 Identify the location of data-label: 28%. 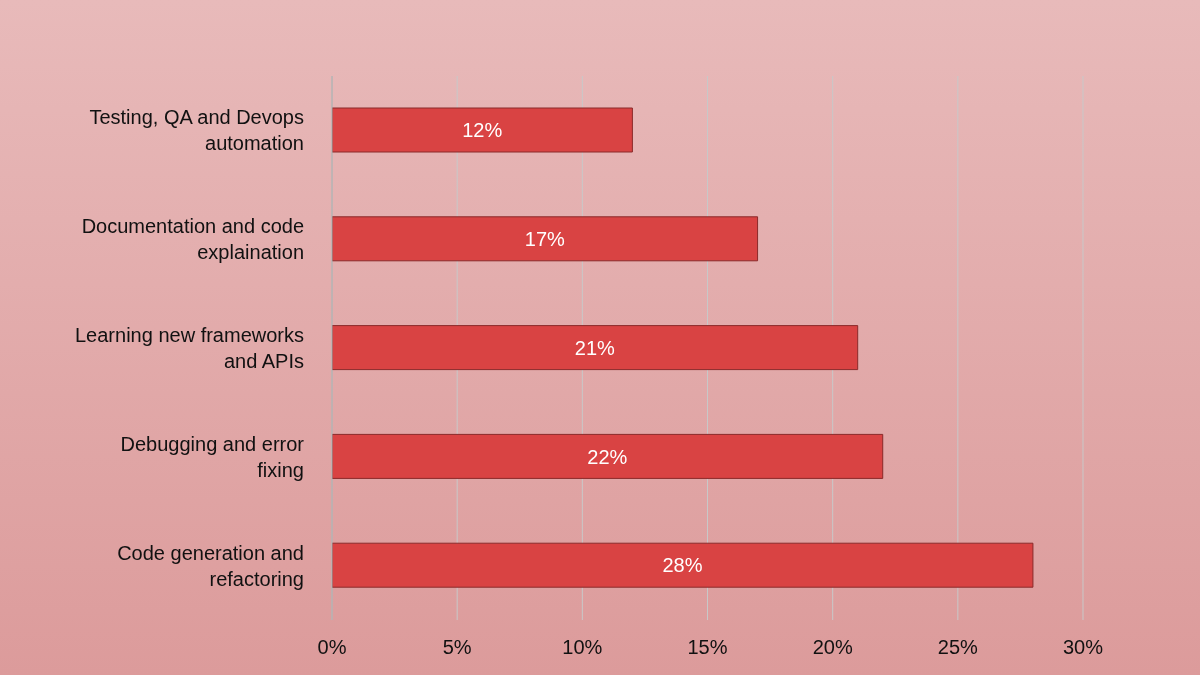
(682, 565).